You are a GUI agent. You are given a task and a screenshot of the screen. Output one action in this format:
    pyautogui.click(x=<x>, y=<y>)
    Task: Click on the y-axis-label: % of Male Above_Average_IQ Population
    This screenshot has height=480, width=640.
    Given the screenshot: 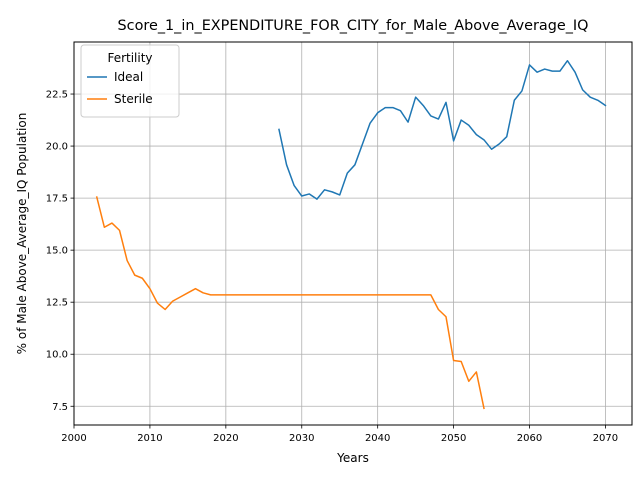 What is the action you would take?
    pyautogui.click(x=22, y=234)
    